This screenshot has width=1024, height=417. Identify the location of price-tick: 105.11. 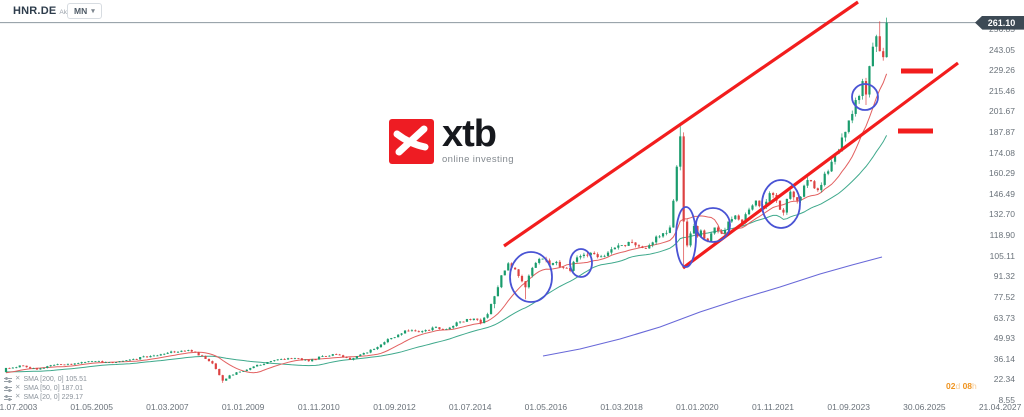
(1002, 255).